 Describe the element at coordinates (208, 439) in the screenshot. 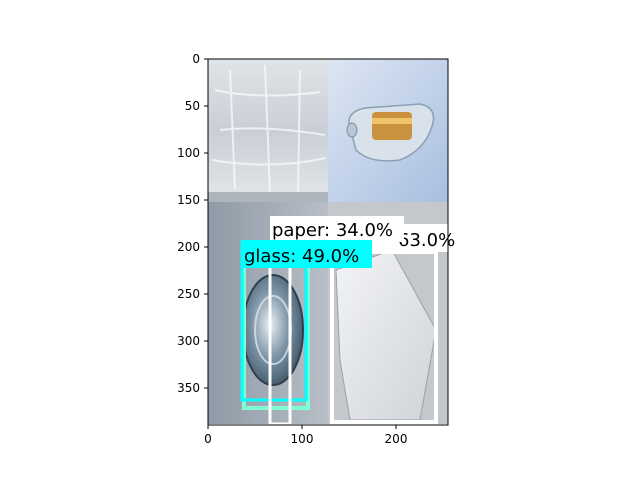

I see `x-tick-label: 0` at that location.